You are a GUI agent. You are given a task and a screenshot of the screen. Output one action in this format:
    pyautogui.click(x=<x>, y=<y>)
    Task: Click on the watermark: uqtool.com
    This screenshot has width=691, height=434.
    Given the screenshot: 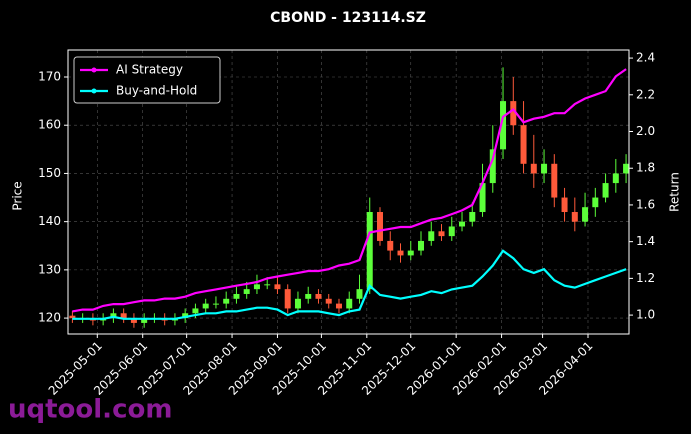 What is the action you would take?
    pyautogui.click(x=90, y=410)
    